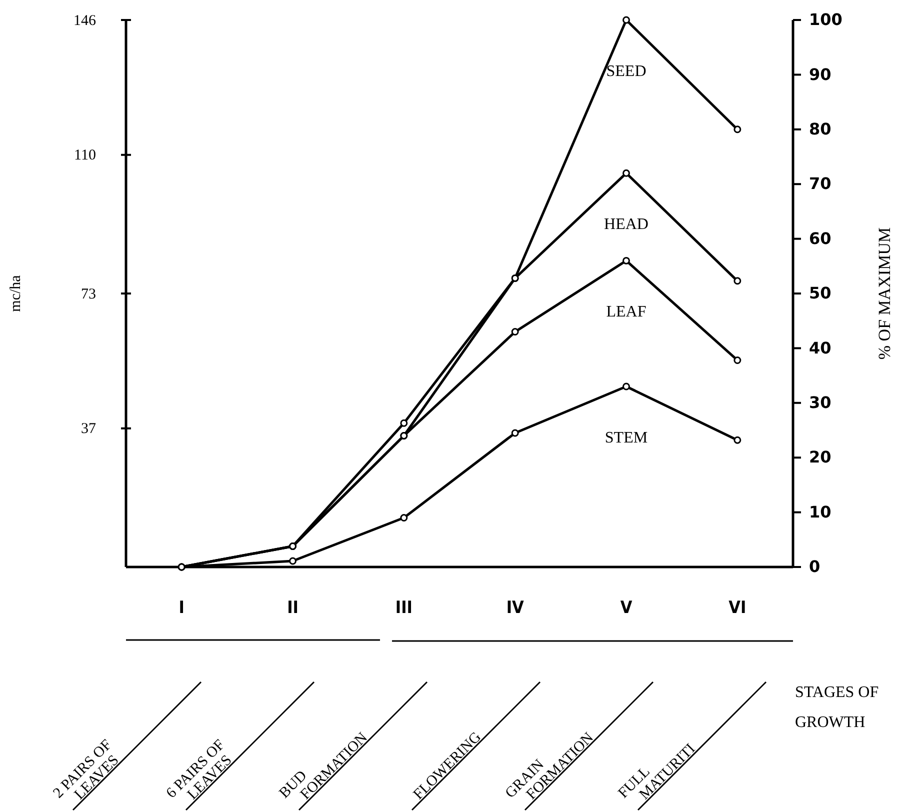 The image size is (913, 812). What do you see at coordinates (814, 566) in the screenshot?
I see `y2-tick-label: 0` at bounding box center [814, 566].